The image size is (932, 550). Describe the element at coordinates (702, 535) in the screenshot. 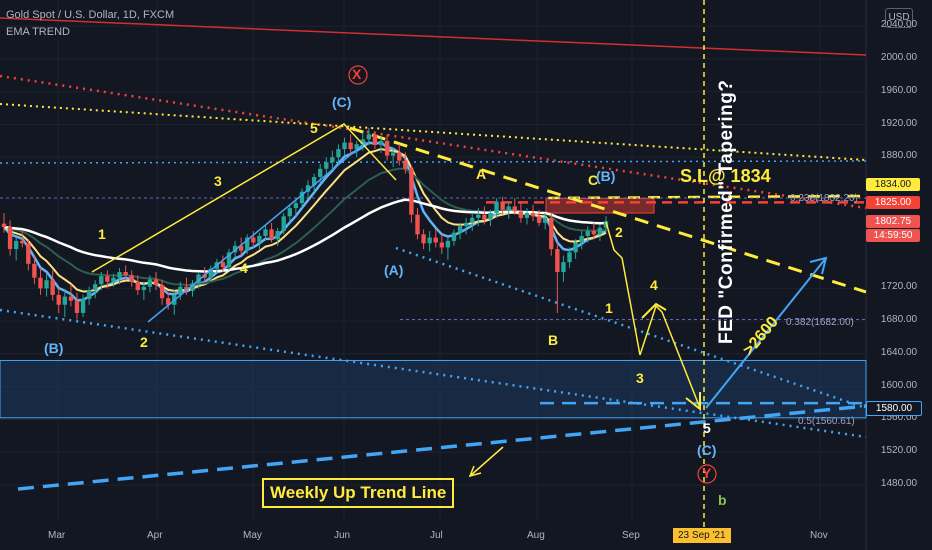

I see `event-date-label: 23 Sep '21` at that location.